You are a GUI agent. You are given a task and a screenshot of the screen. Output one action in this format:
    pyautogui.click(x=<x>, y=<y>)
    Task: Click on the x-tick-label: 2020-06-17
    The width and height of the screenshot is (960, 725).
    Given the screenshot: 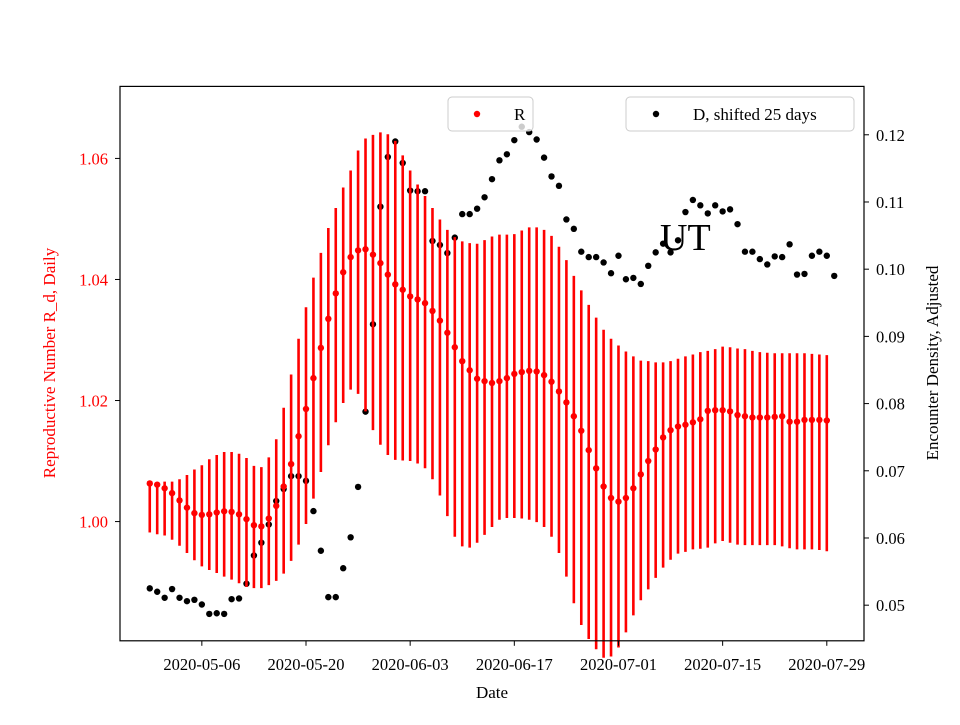 What is the action you would take?
    pyautogui.click(x=514, y=664)
    